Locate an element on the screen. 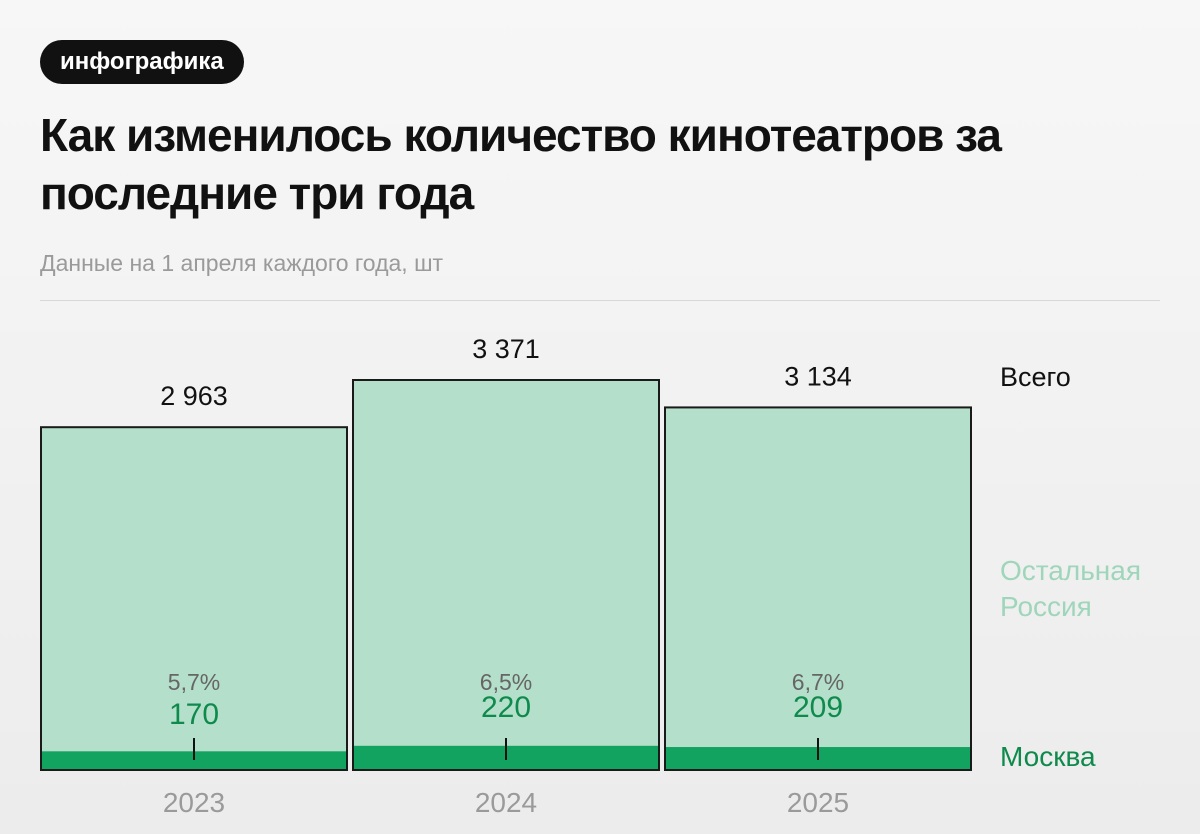 This screenshot has width=1200, height=834. bar-outline-2024 is located at coordinates (506, 575).